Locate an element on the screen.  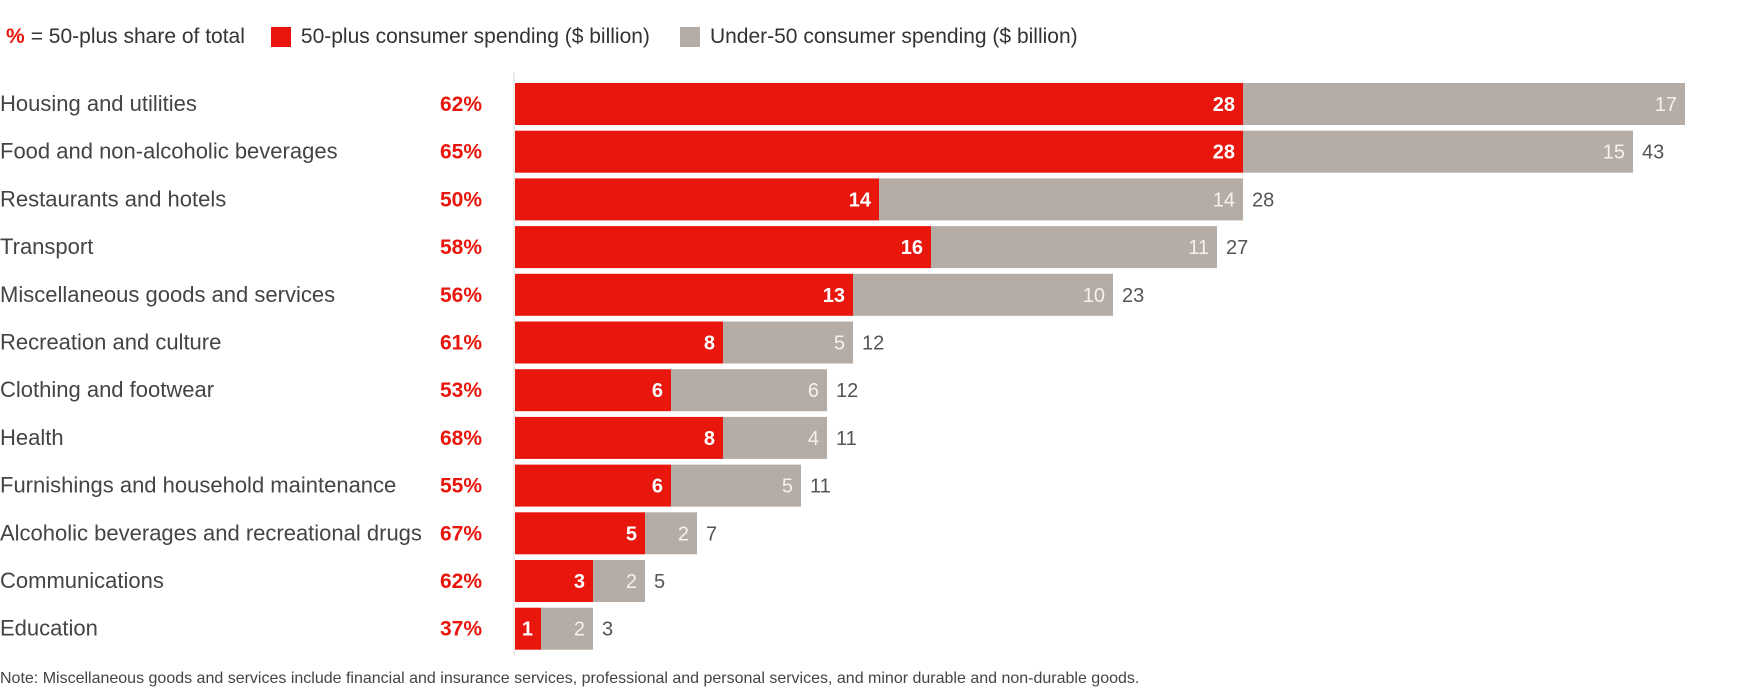
value-label-50plus: 3 is located at coordinates (579, 582).